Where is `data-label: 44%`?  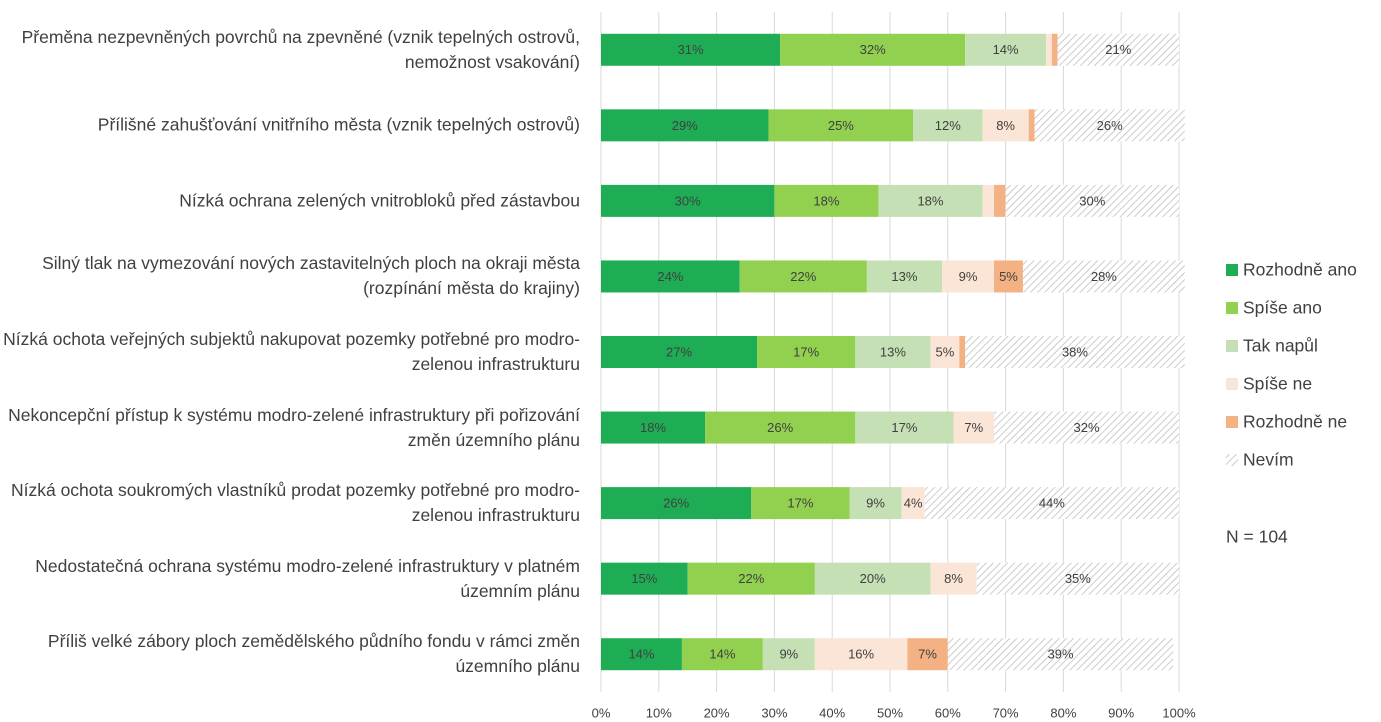 data-label: 44% is located at coordinates (1052, 503).